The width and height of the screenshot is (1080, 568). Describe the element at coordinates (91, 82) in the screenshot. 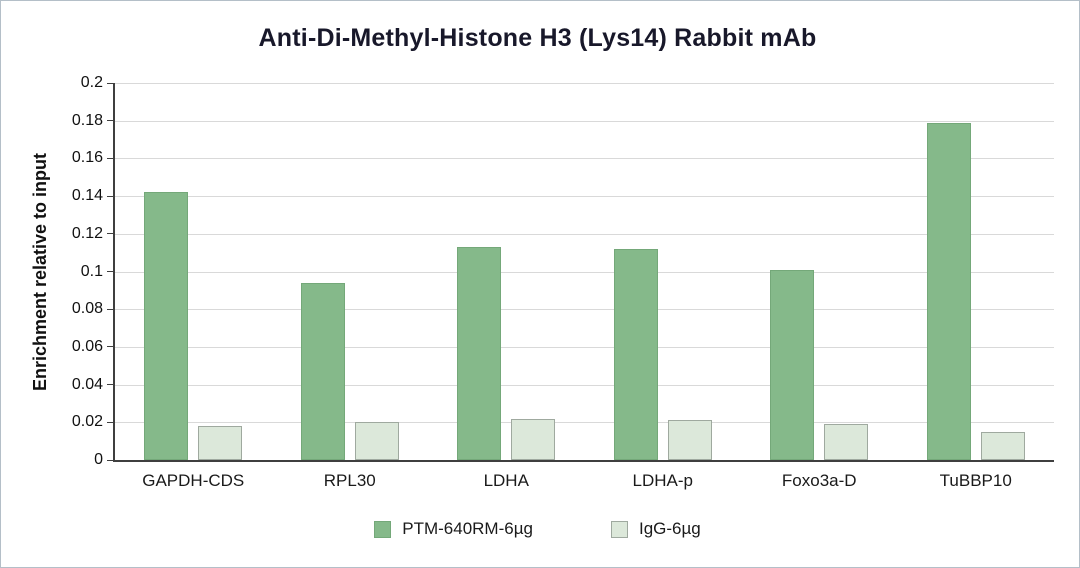

I see `y-tick-label: 0.2` at that location.